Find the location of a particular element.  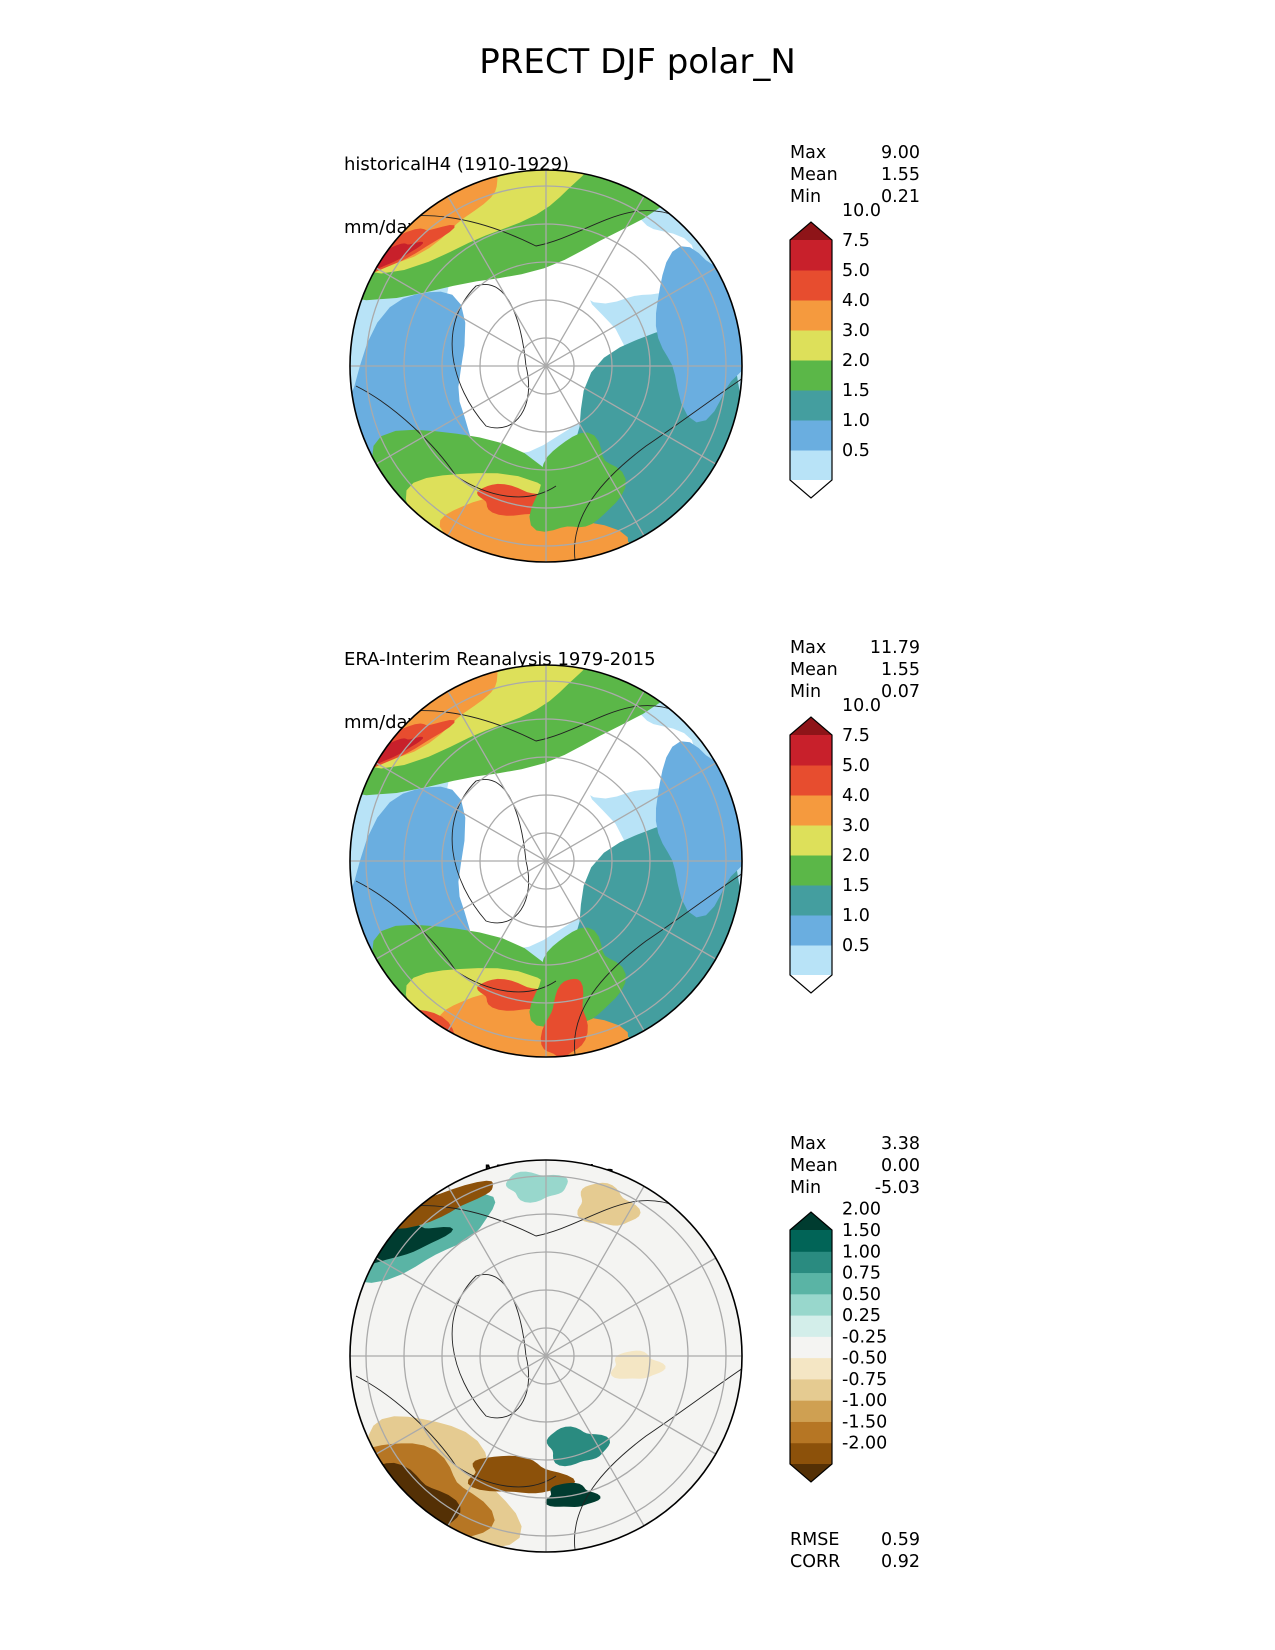

panel2-stats: Max 11.79 Mean 1.55 Min 0.07 is located at coordinates (855, 670).